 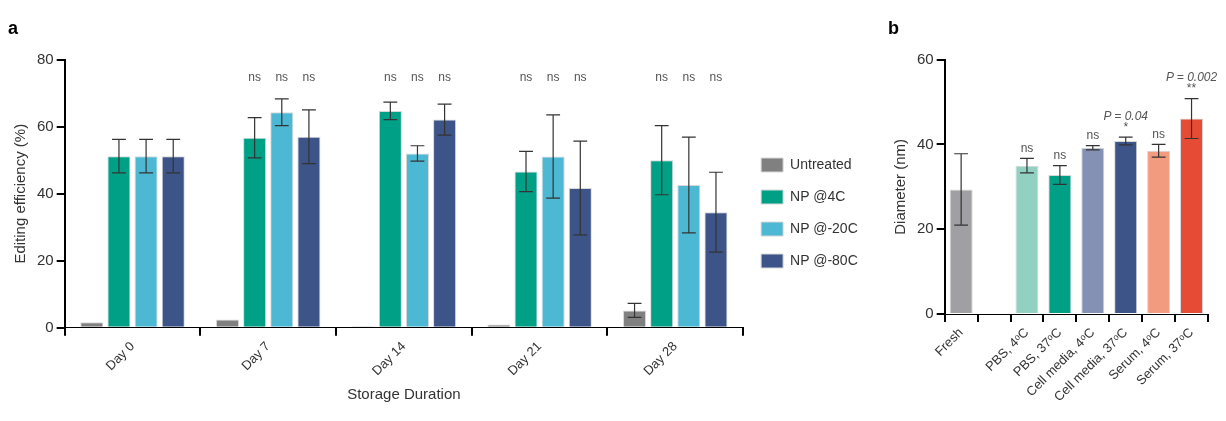 I want to click on y-axis-title: Diameter (nm), so click(x=900, y=186).